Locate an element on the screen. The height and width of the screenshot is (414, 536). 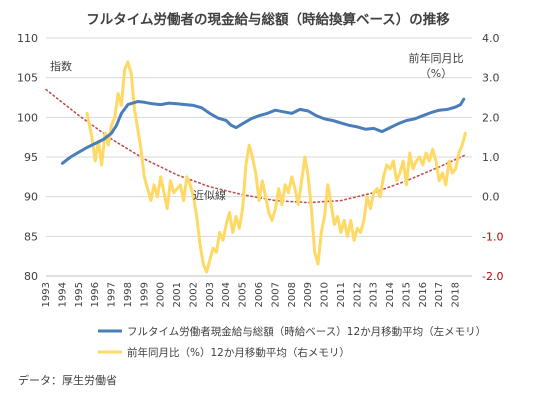
legend-label-index: フルタイム労働者現金給与総額（時給ベース）12か月移動平均（左メモリ） is located at coordinates (306, 331).